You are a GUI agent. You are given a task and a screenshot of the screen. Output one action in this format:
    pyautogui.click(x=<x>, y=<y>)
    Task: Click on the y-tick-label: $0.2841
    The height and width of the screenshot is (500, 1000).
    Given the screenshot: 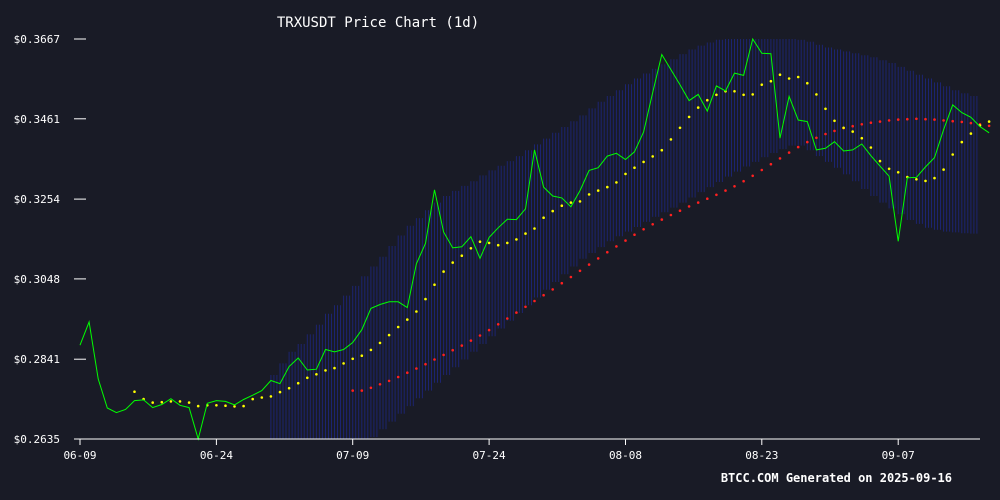 What is the action you would take?
    pyautogui.click(x=37, y=359)
    